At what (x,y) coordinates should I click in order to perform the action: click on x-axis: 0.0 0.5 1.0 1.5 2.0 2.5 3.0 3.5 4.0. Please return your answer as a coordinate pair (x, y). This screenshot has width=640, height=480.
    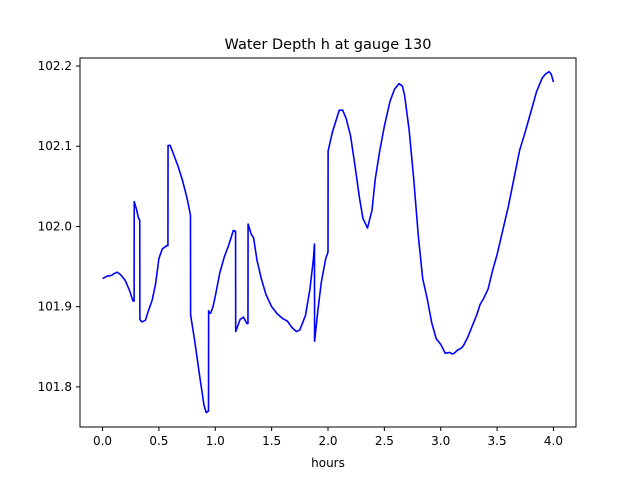
    Looking at the image, I should click on (328, 437).